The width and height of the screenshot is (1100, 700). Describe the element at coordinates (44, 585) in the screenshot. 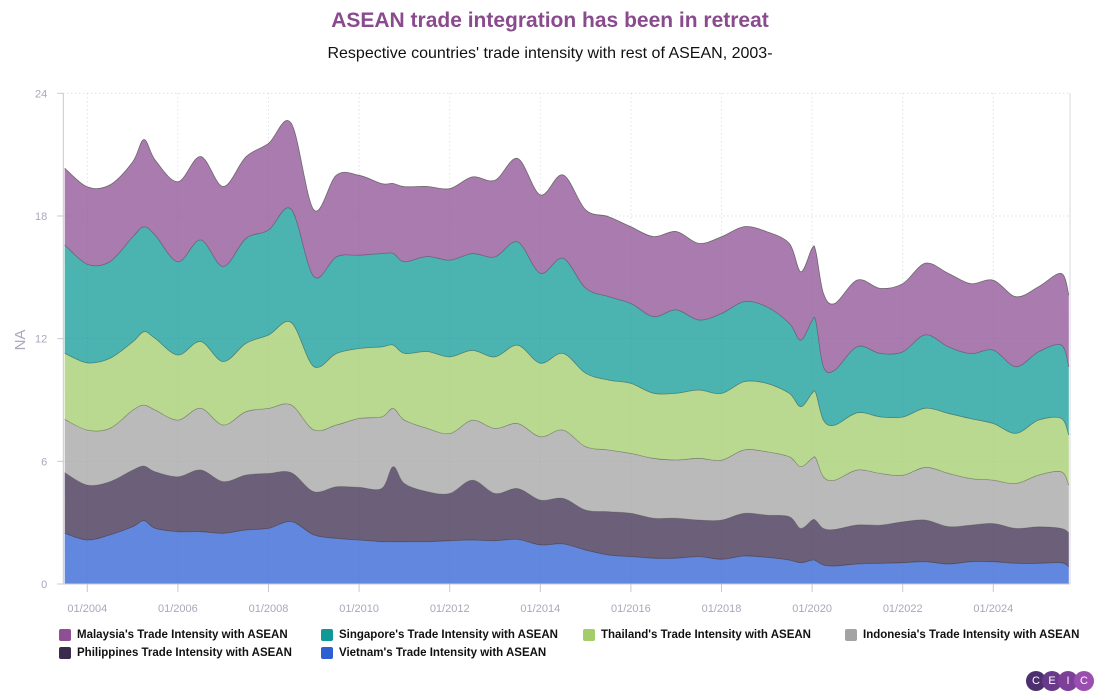

I see `y-tick-label: 0` at that location.